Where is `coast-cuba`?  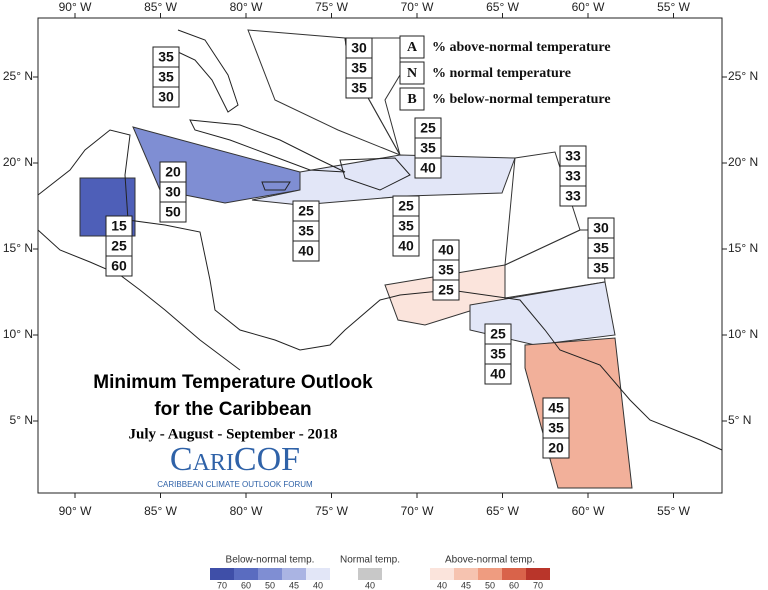
coast-cuba is located at coordinates (267, 146).